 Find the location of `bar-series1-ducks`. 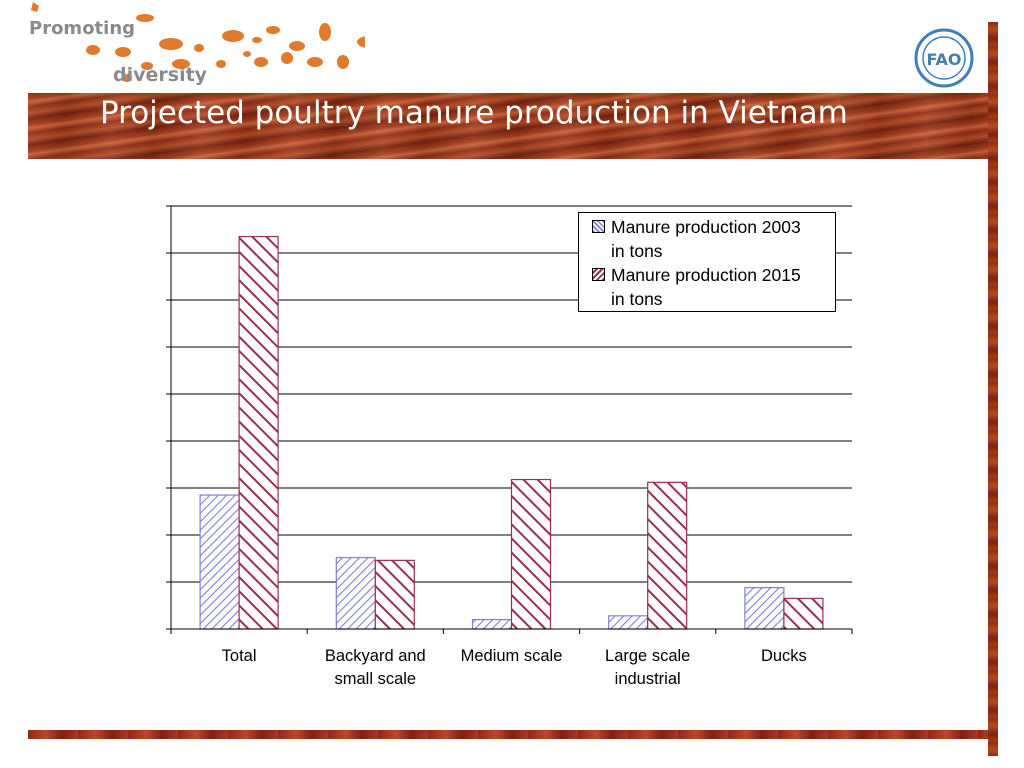

bar-series1-ducks is located at coordinates (764, 608).